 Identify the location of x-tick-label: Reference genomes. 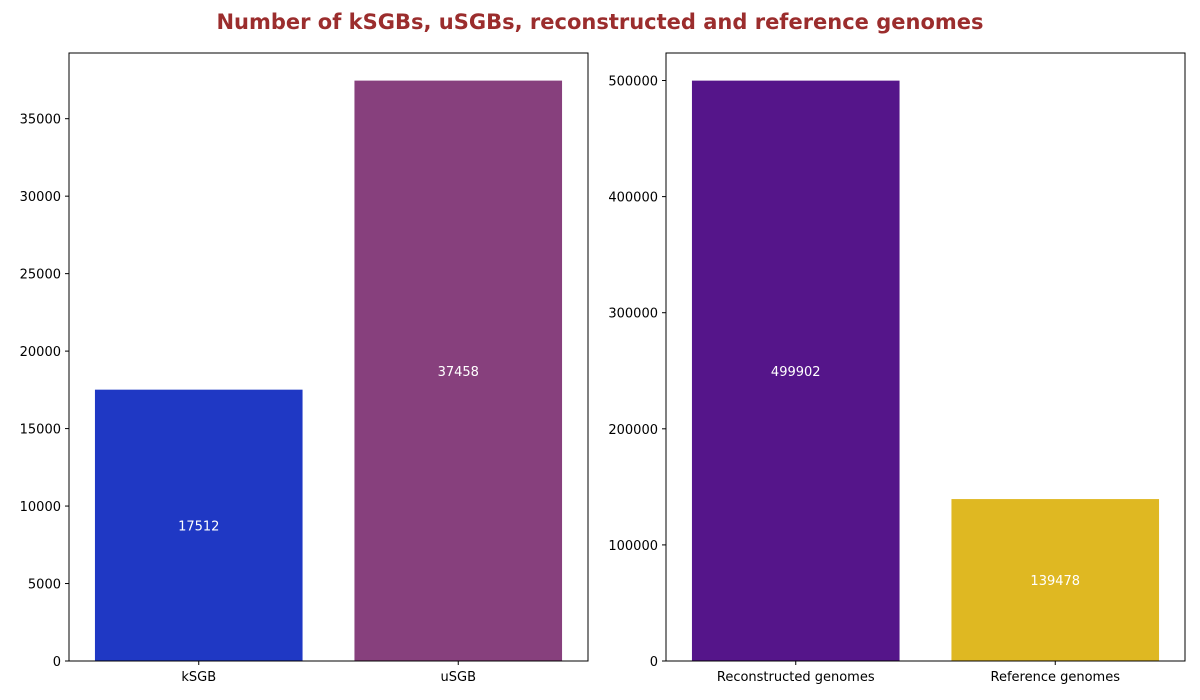
(1056, 677).